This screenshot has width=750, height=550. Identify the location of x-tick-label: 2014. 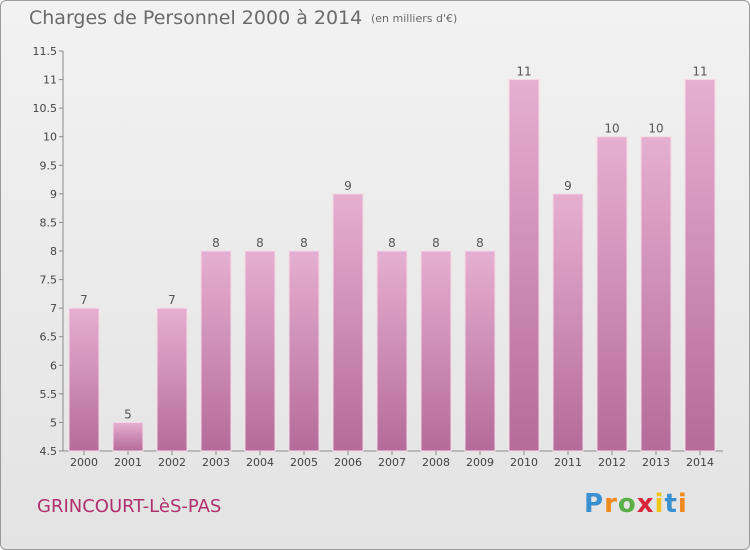
(700, 462).